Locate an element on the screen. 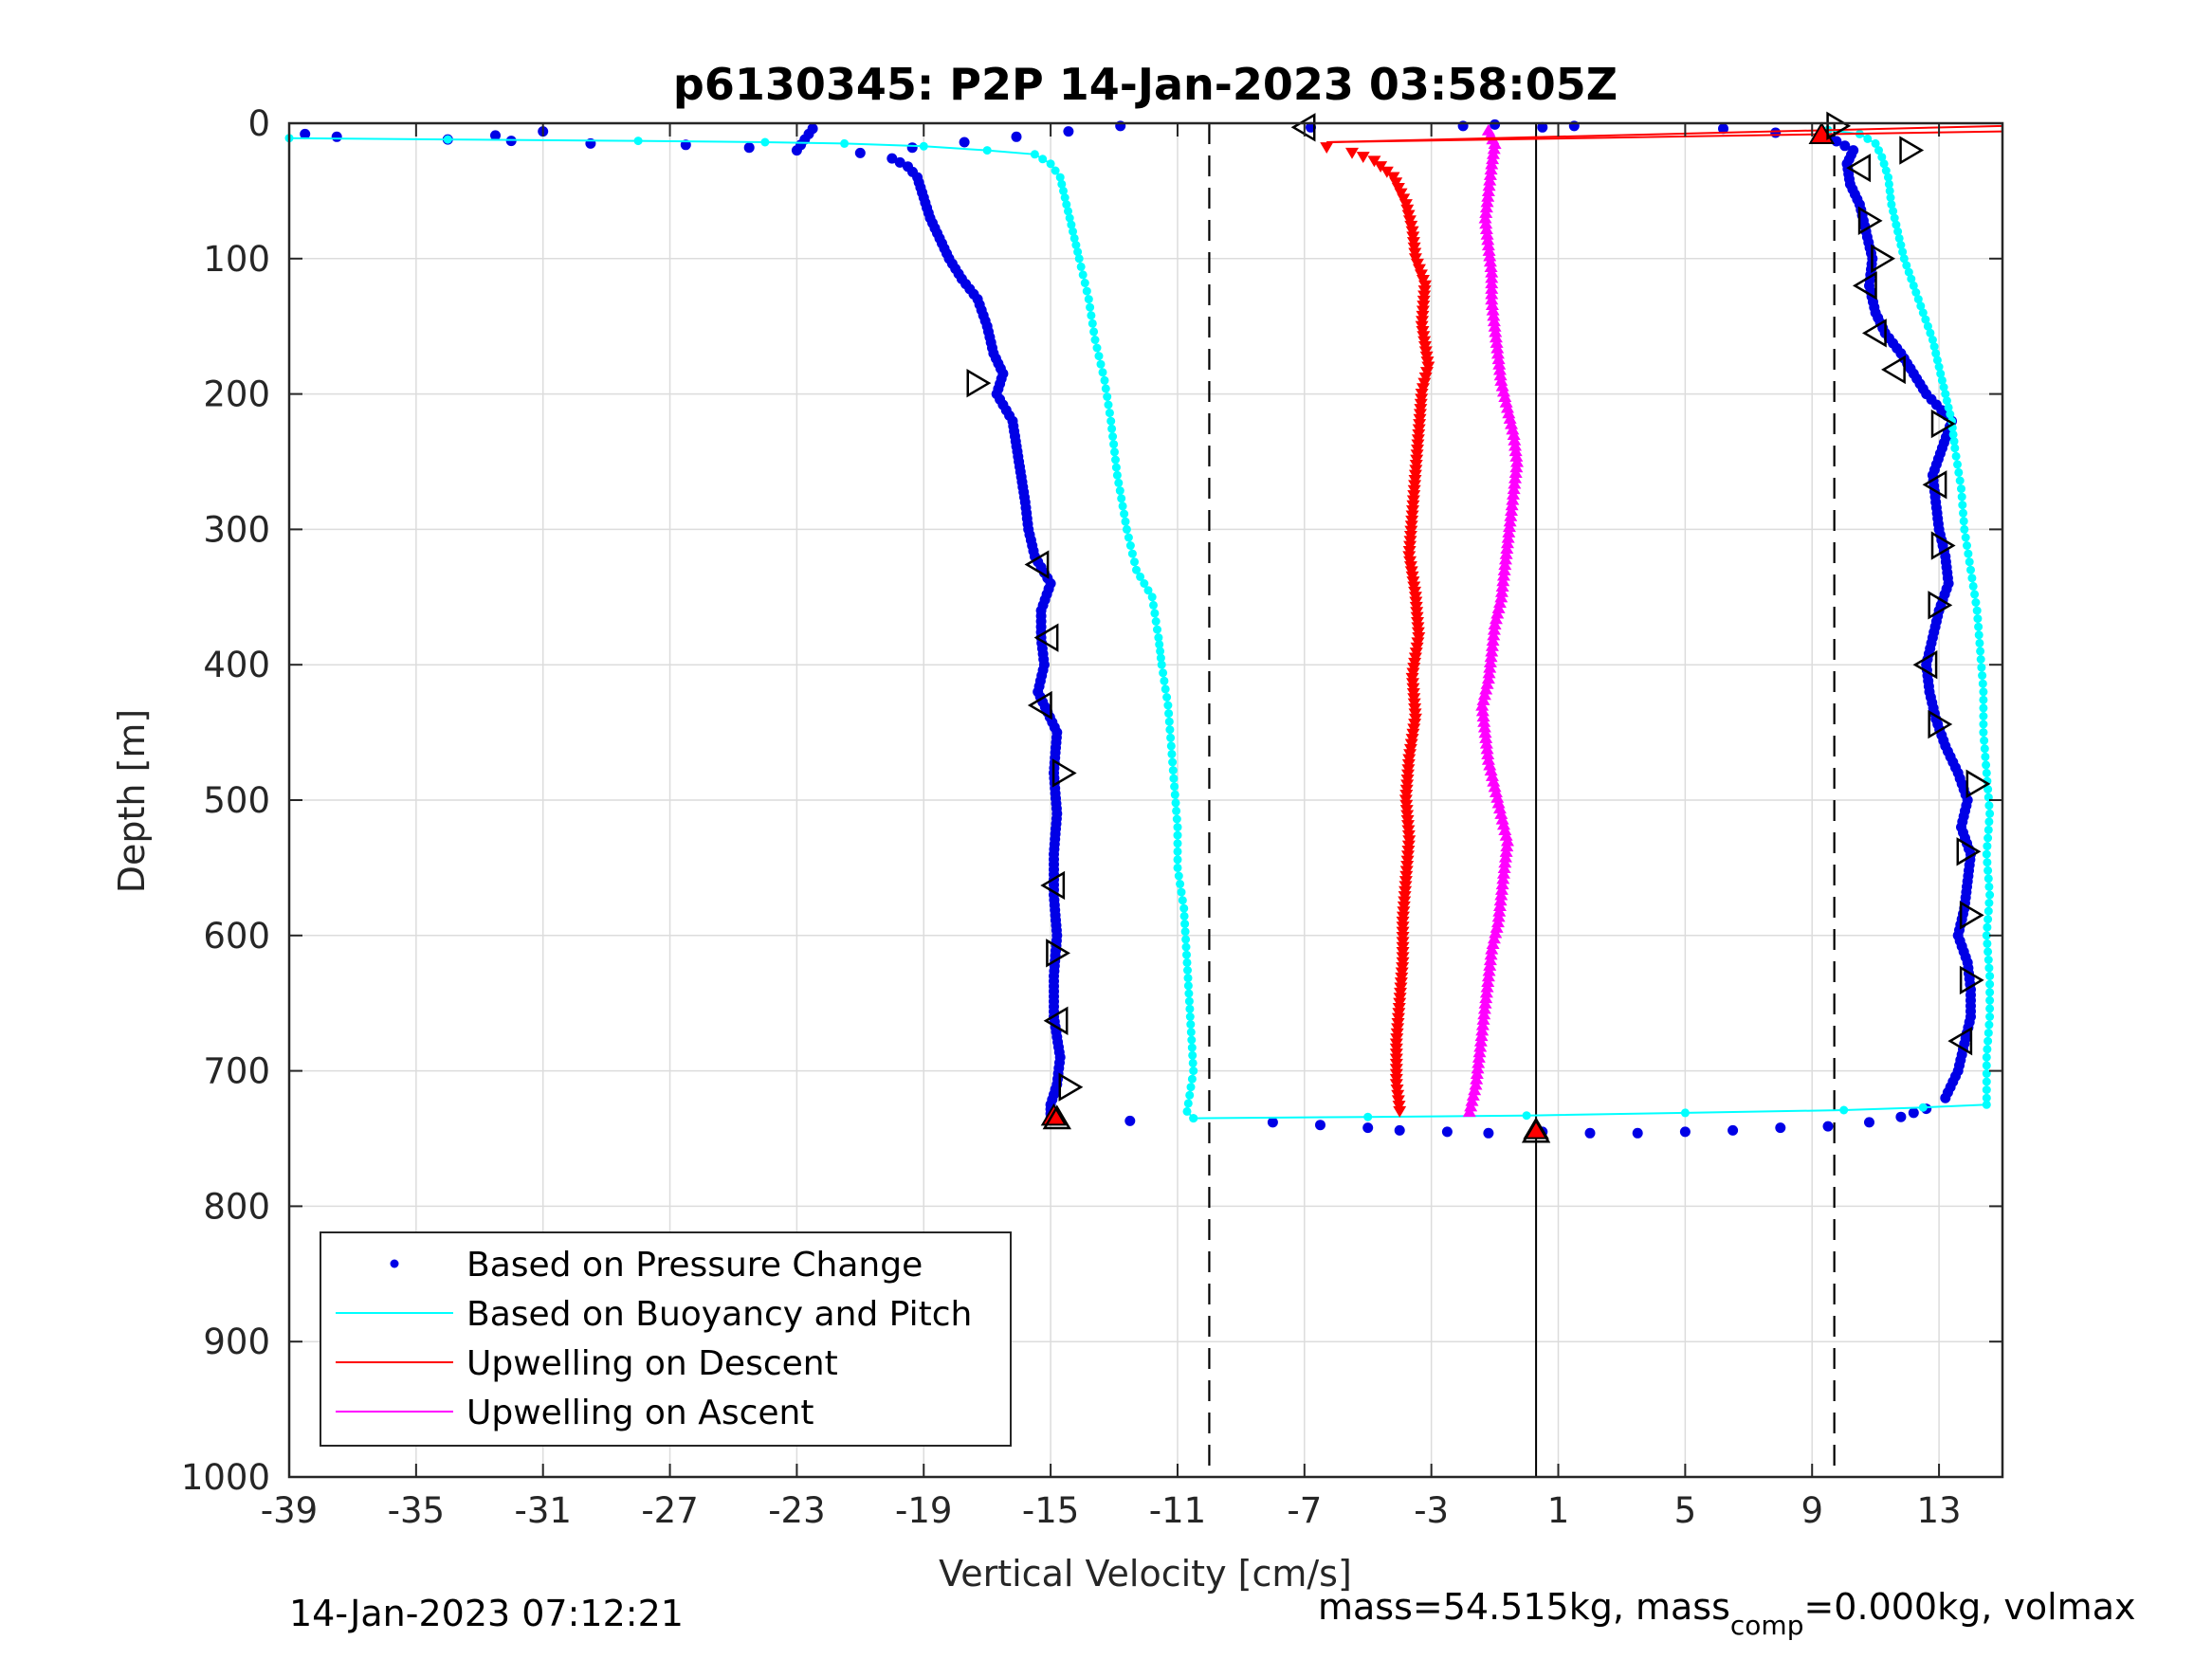 Image resolution: width=2212 pixels, height=1659 pixels. x-tick-label: -19 is located at coordinates (923, 1510).